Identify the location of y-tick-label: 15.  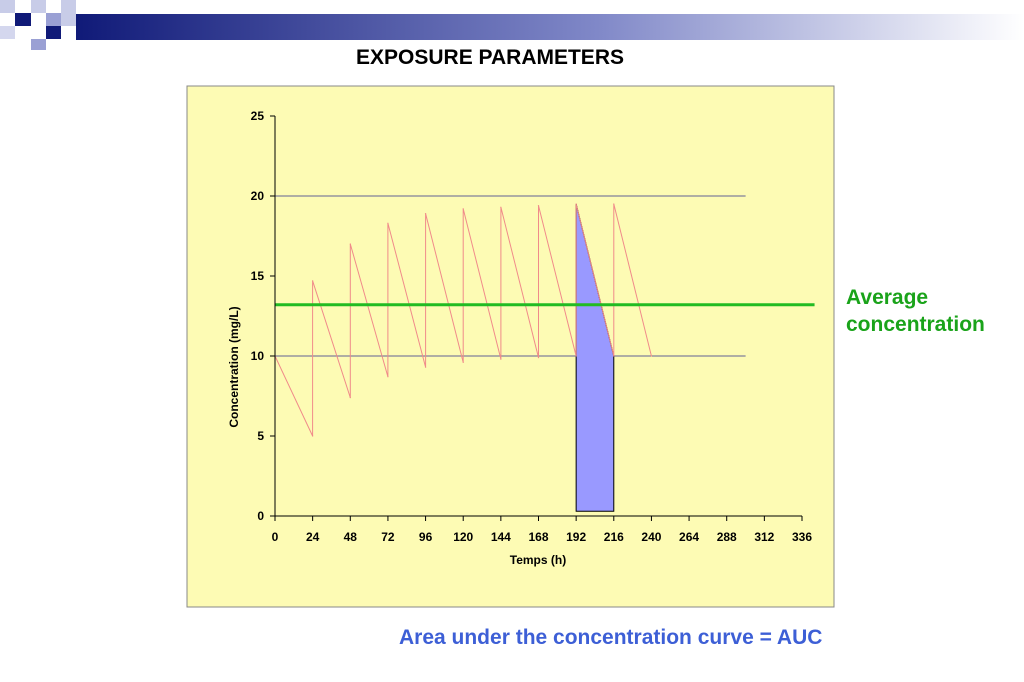
(258, 276).